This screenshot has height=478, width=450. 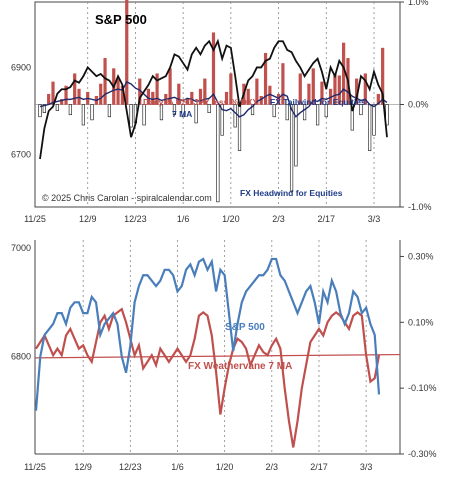 I want to click on headwind-label: FX Headwind for Equities, so click(x=291, y=193).